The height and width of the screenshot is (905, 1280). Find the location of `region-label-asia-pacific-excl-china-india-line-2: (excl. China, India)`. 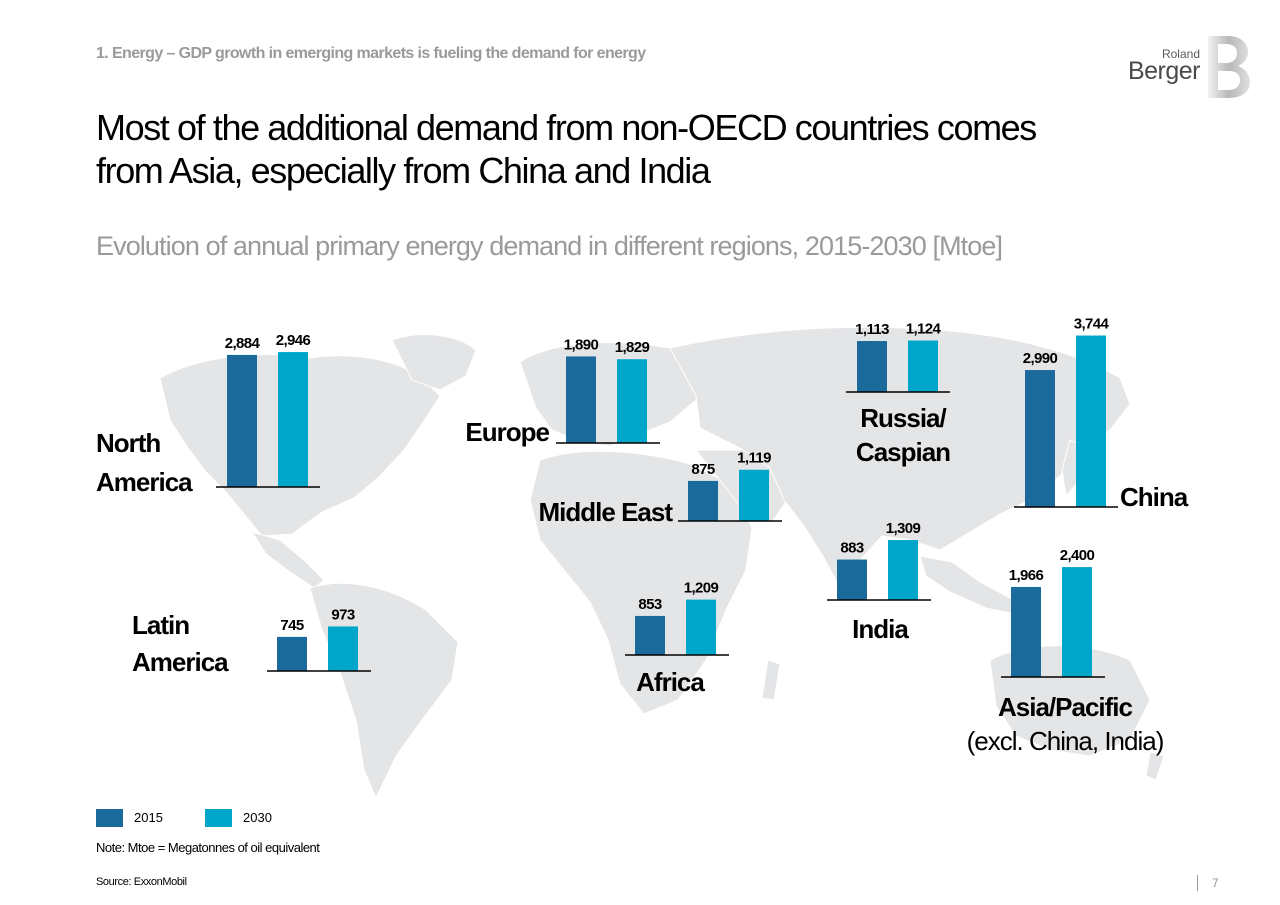

region-label-asia-pacific-excl-china-india-line-2: (excl. China, India) is located at coordinates (1065, 741).